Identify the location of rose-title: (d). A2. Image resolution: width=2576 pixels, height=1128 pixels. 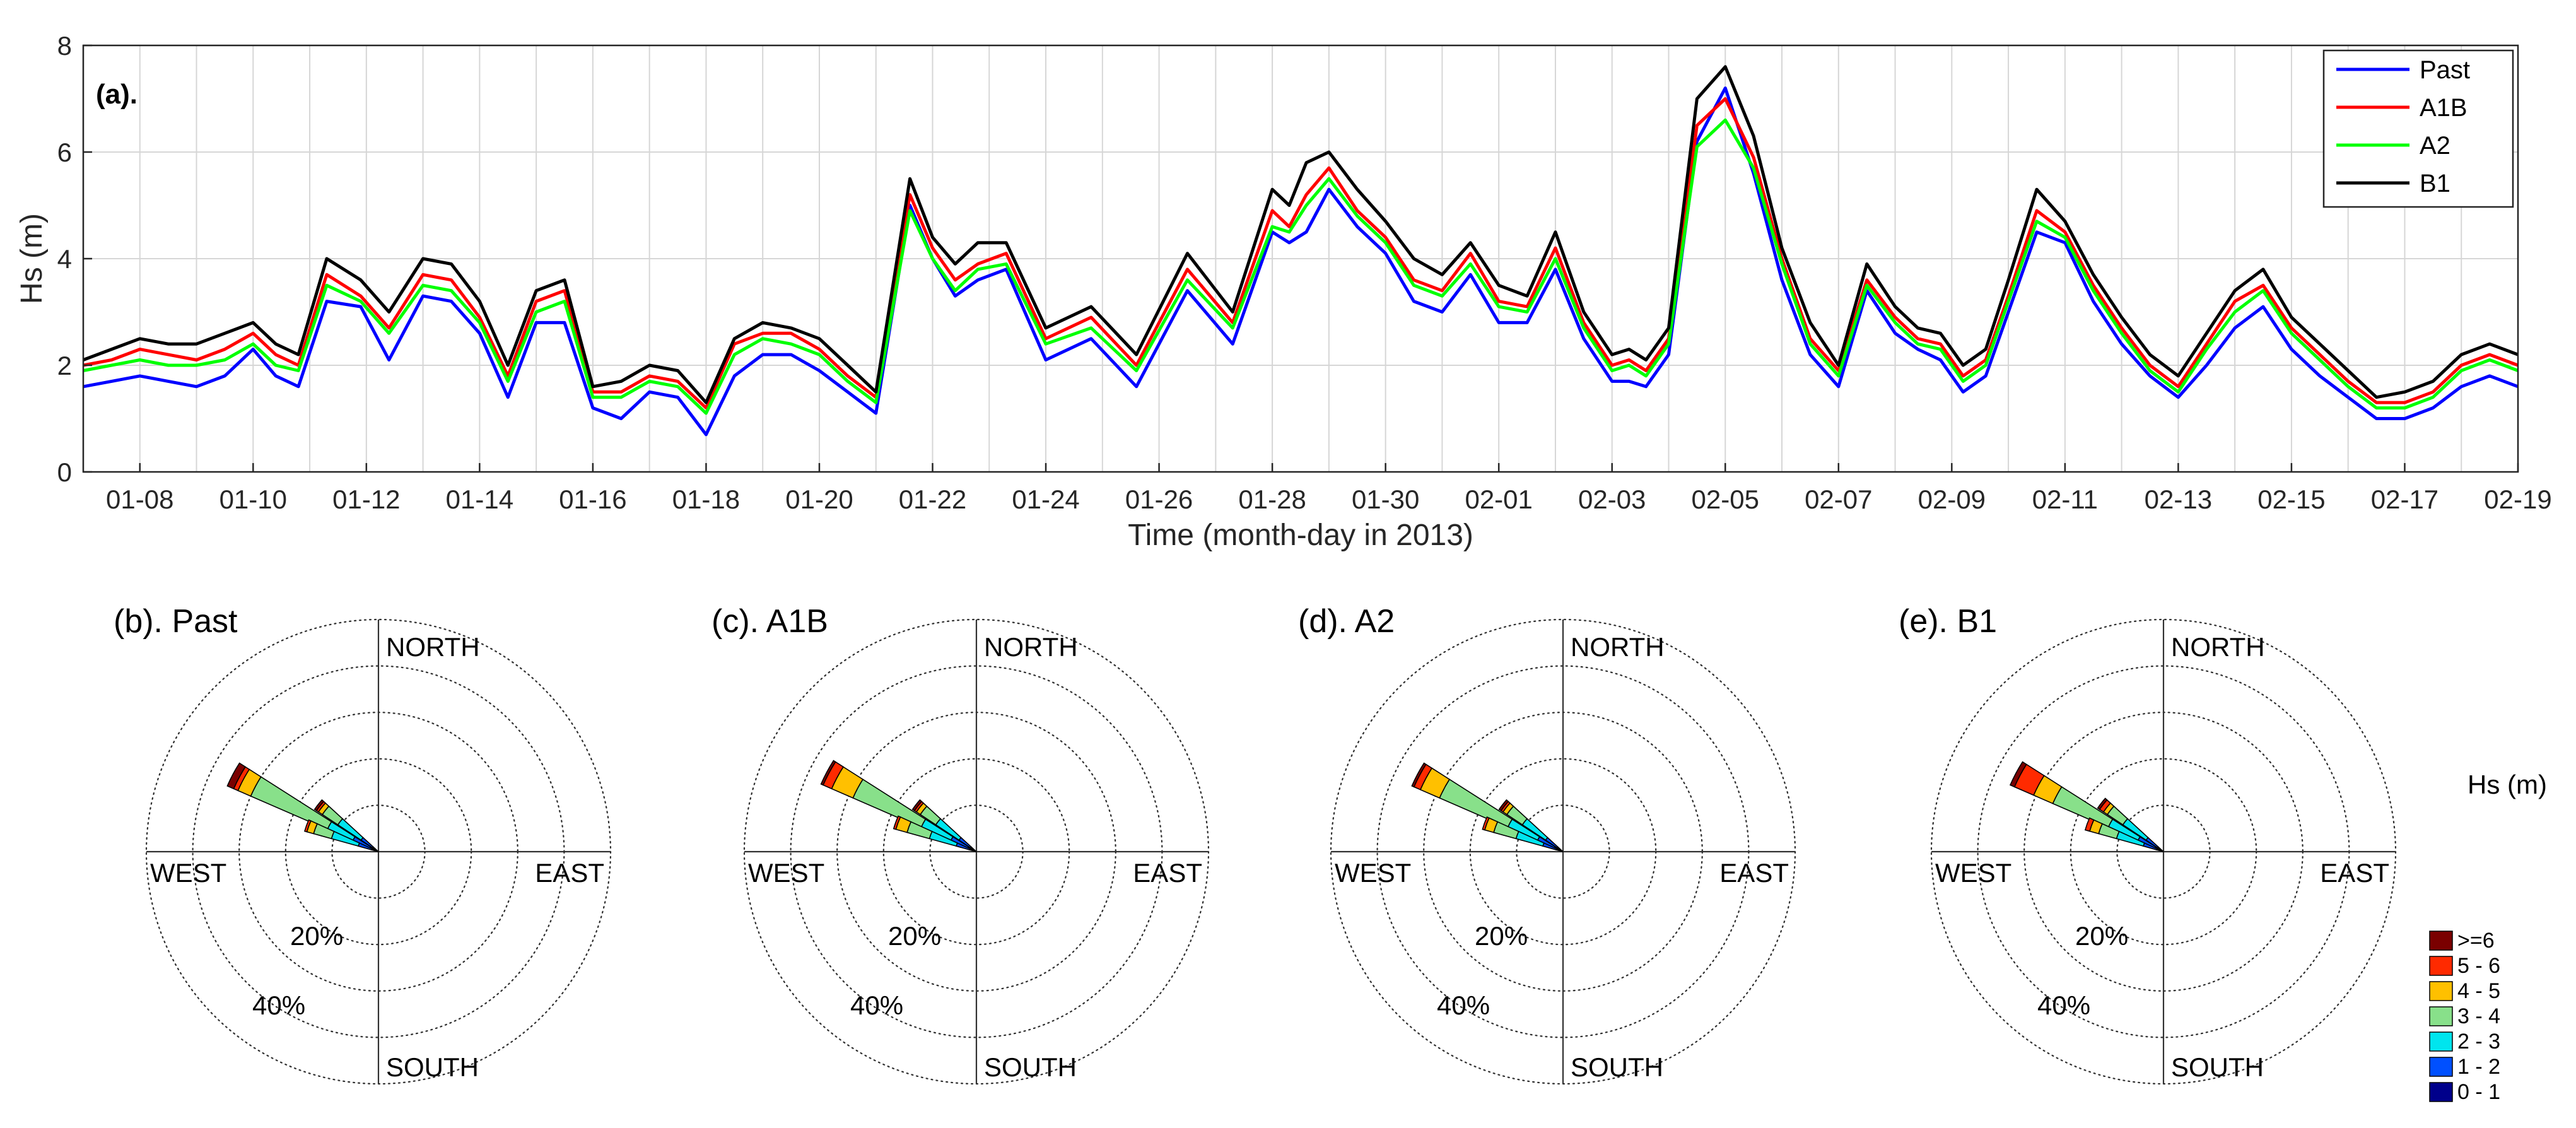
(1346, 621).